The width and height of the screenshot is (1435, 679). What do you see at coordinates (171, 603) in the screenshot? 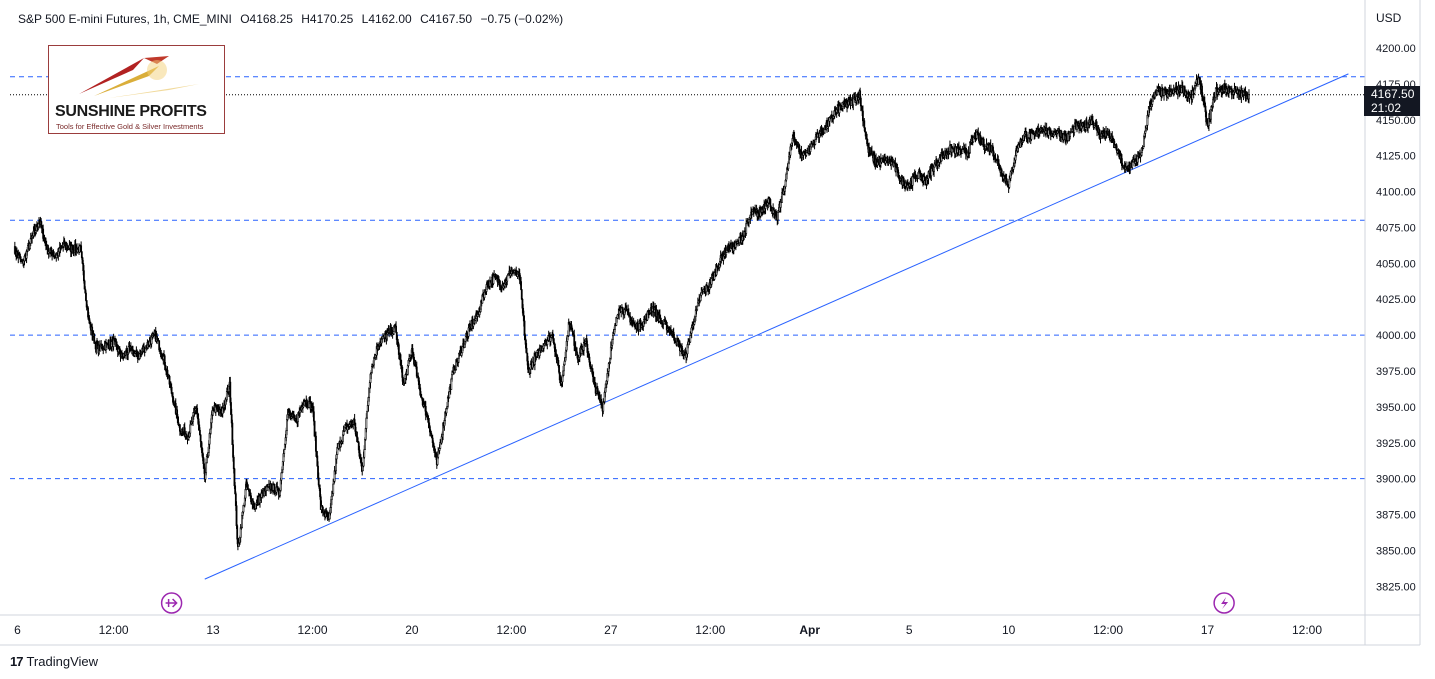
I see `dividend-event-icon` at bounding box center [171, 603].